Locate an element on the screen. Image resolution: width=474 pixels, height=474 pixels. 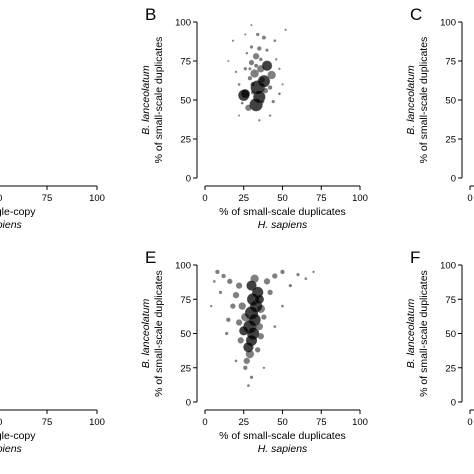
panel-e-x-tick-label: 100 is located at coordinates (360, 422).